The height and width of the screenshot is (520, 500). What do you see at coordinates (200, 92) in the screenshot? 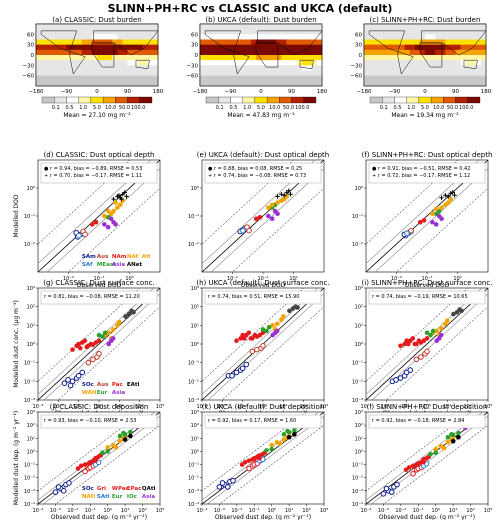
I see `map-xtick: −180` at bounding box center [200, 92].